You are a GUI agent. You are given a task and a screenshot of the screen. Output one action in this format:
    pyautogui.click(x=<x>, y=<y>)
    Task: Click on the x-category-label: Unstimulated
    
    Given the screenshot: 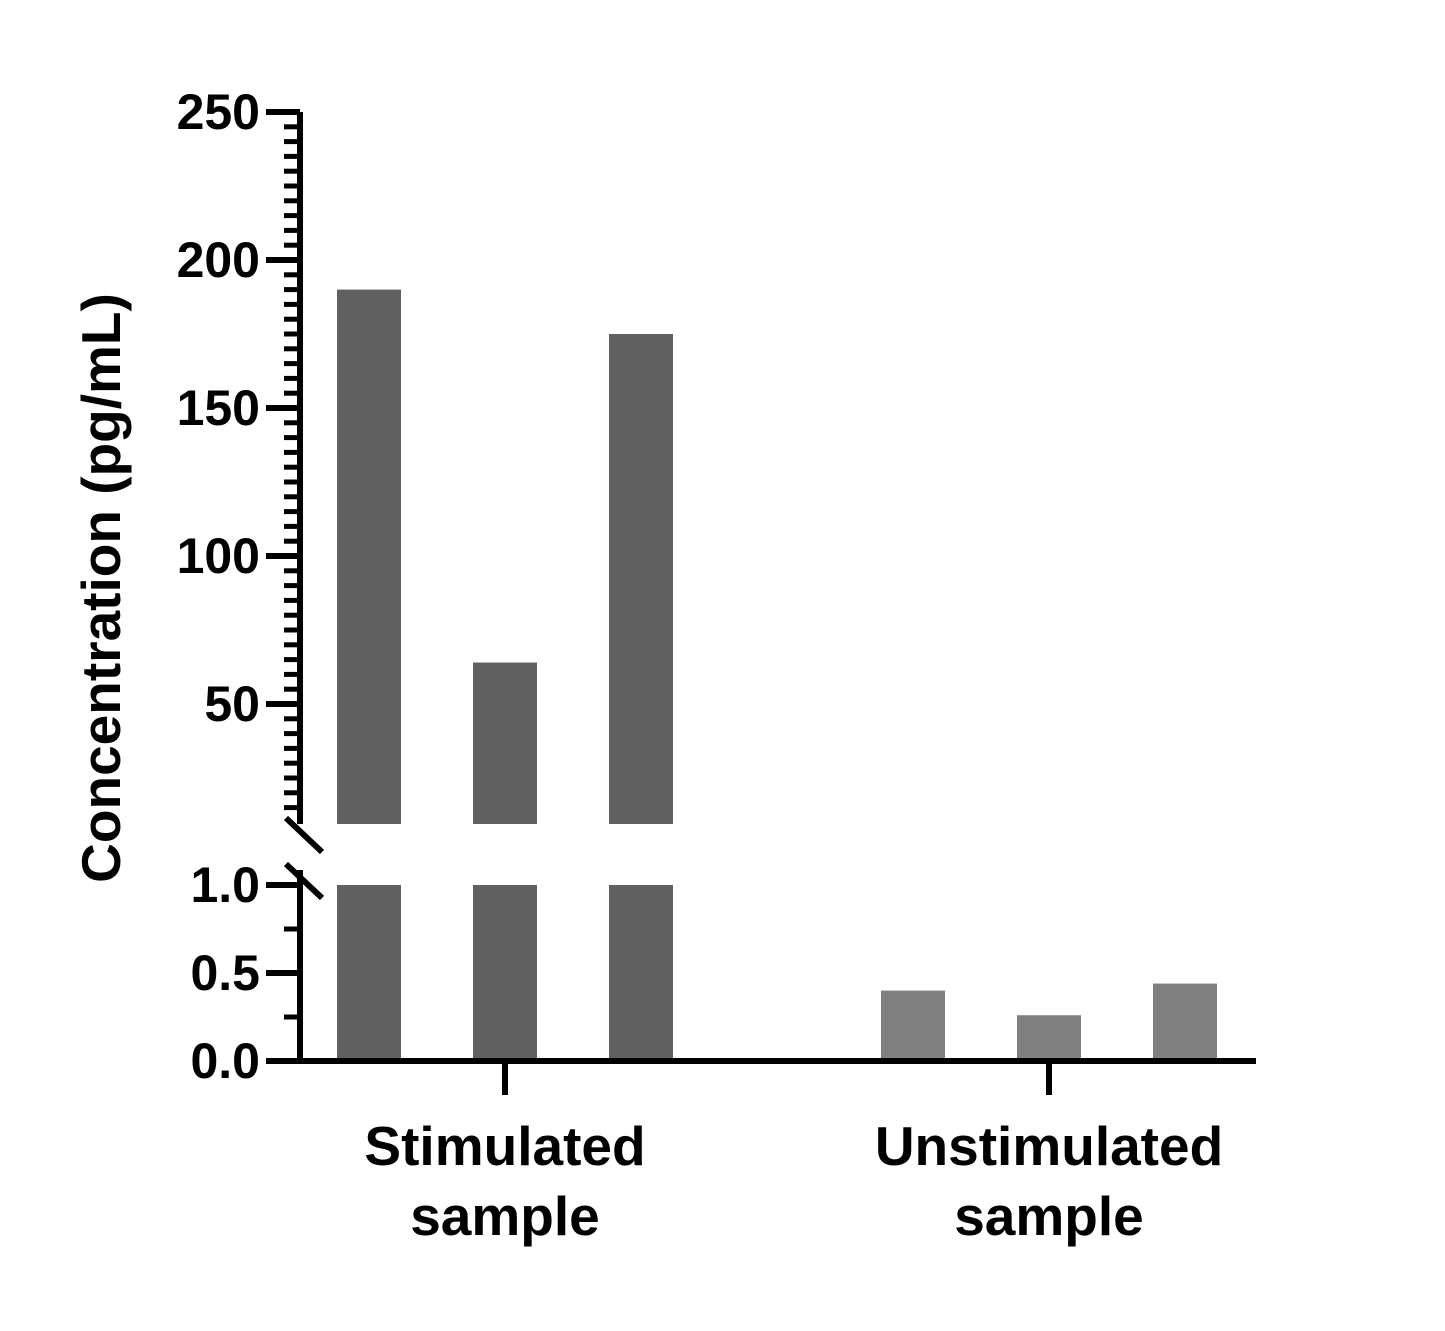 What is the action you would take?
    pyautogui.click(x=1049, y=1146)
    